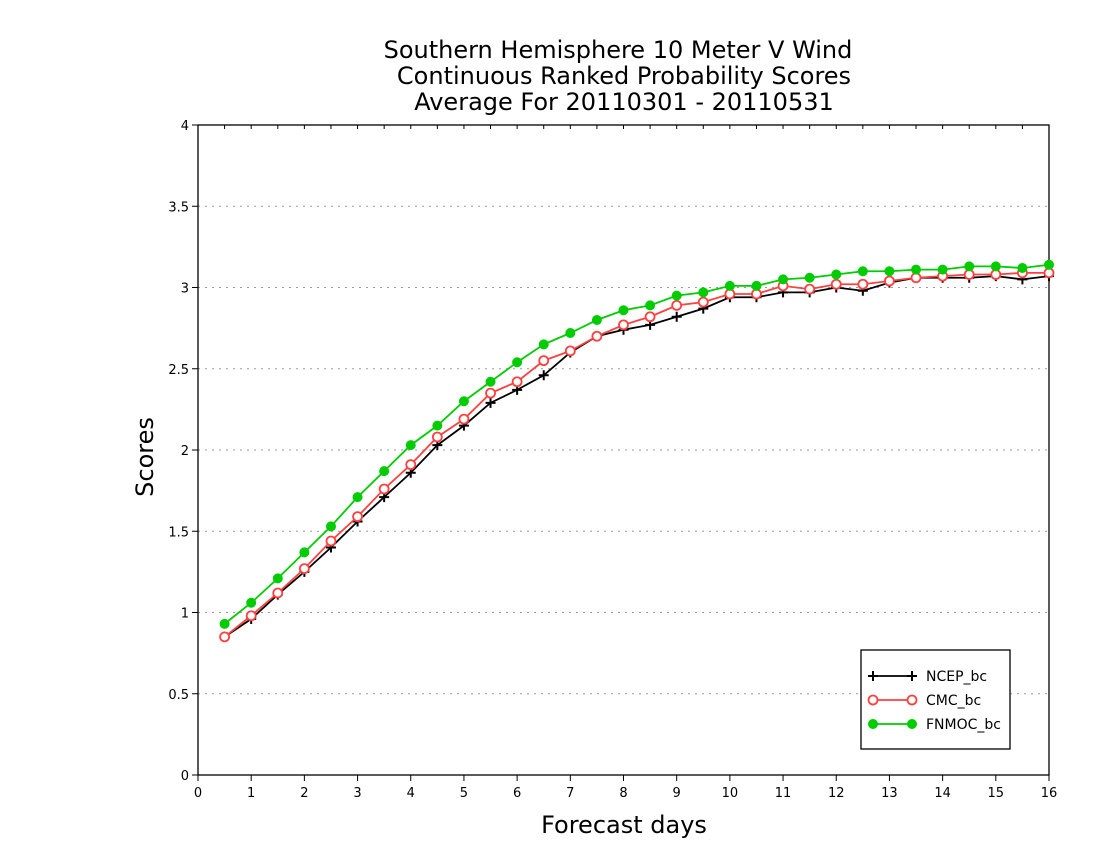  Describe the element at coordinates (357, 793) in the screenshot. I see `x-tick-label: 3` at that location.